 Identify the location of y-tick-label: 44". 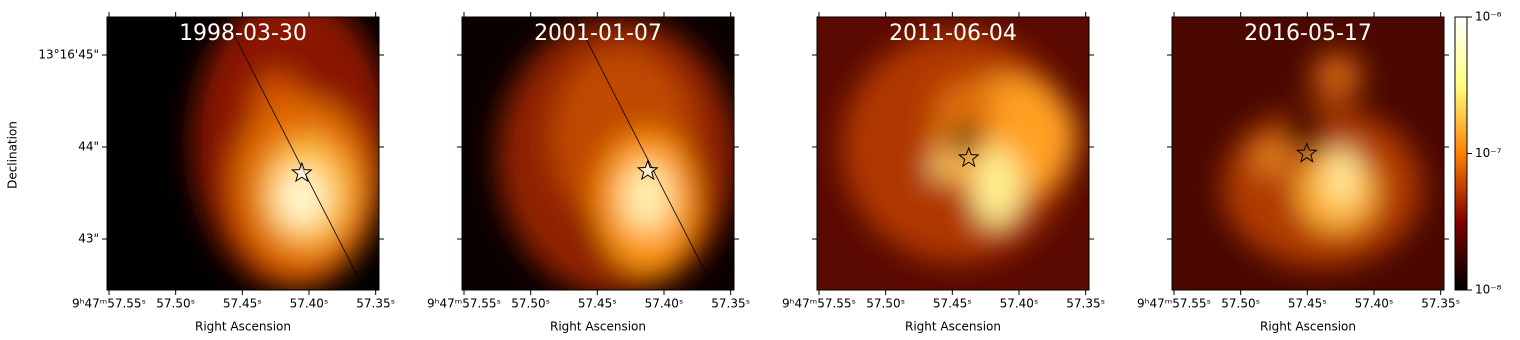
(88, 147).